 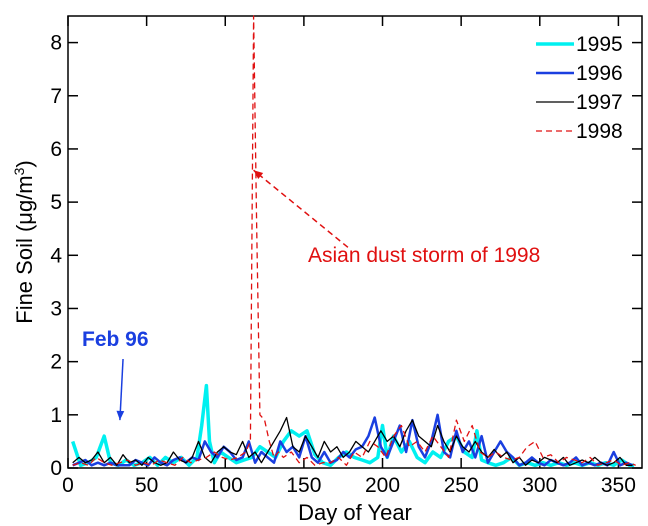 I want to click on feb-arrow-line, so click(x=121, y=389).